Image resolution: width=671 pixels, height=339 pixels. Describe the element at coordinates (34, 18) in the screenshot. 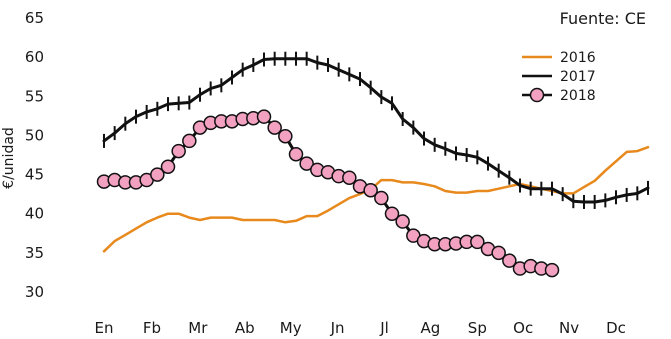

I see `y-tick-label: 65` at that location.